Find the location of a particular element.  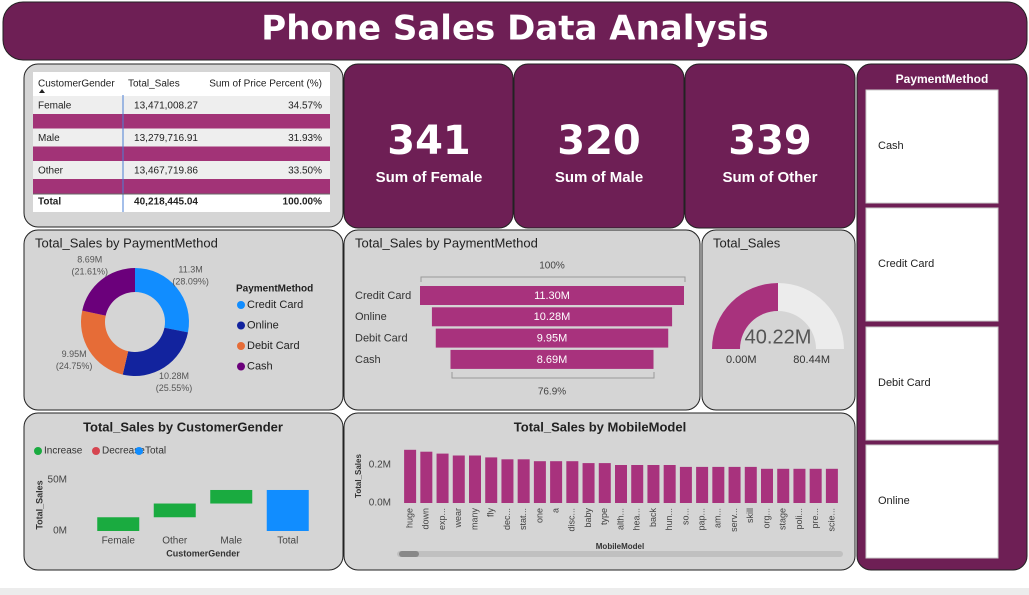

gauge-tick-label: 0.00M is located at coordinates (741, 360).